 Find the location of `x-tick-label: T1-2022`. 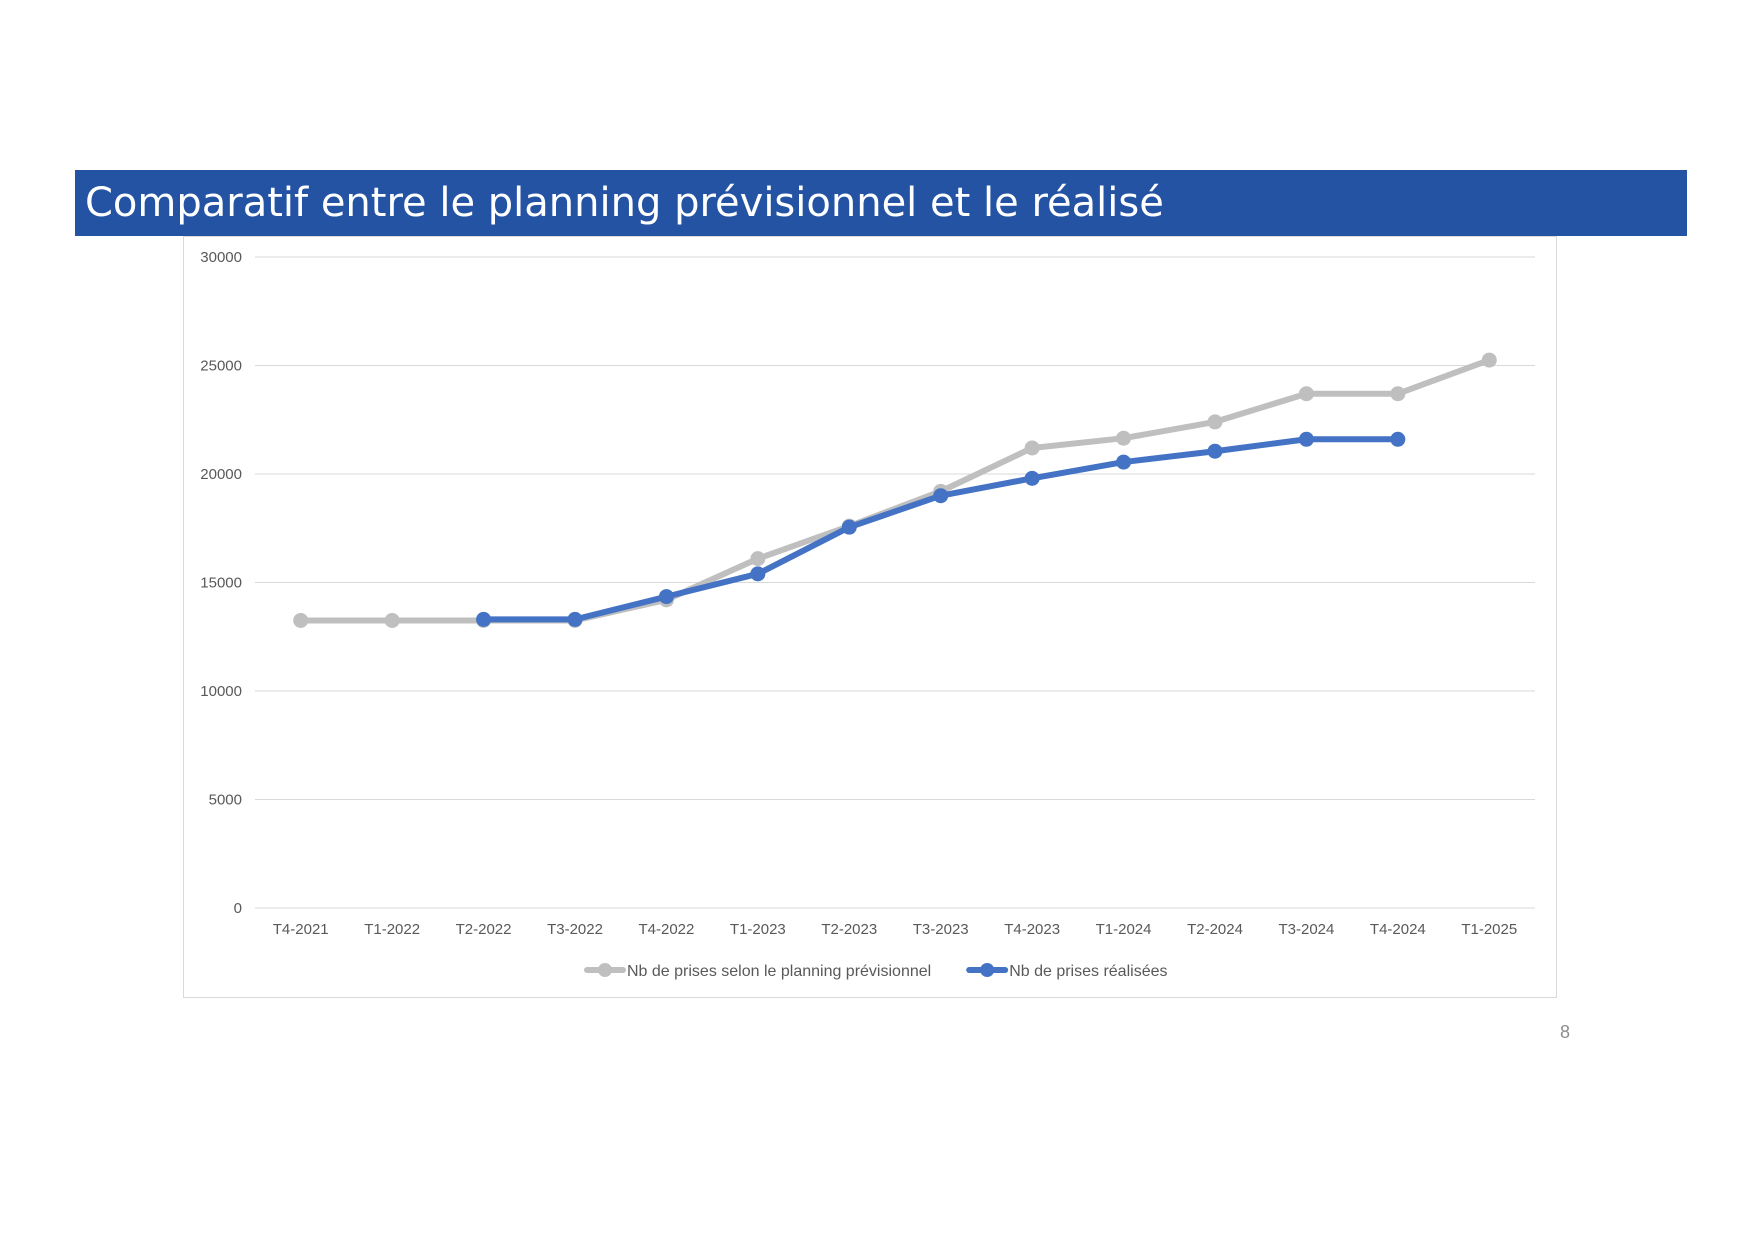

x-tick-label: T1-2022 is located at coordinates (392, 929).